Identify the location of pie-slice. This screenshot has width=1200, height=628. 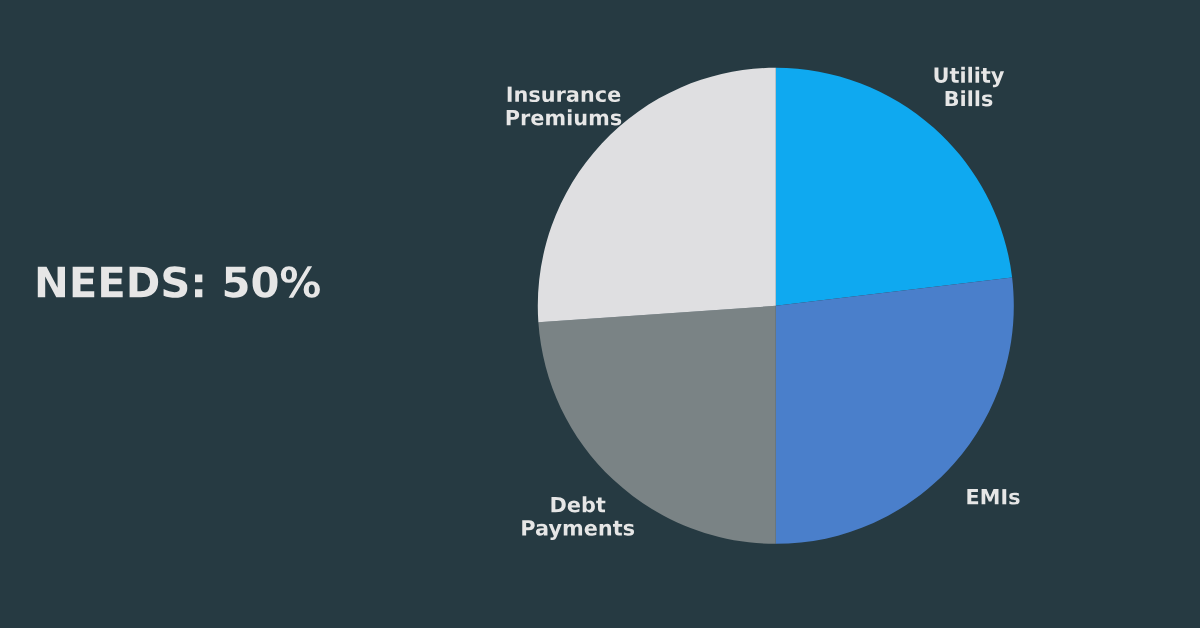
(894, 186).